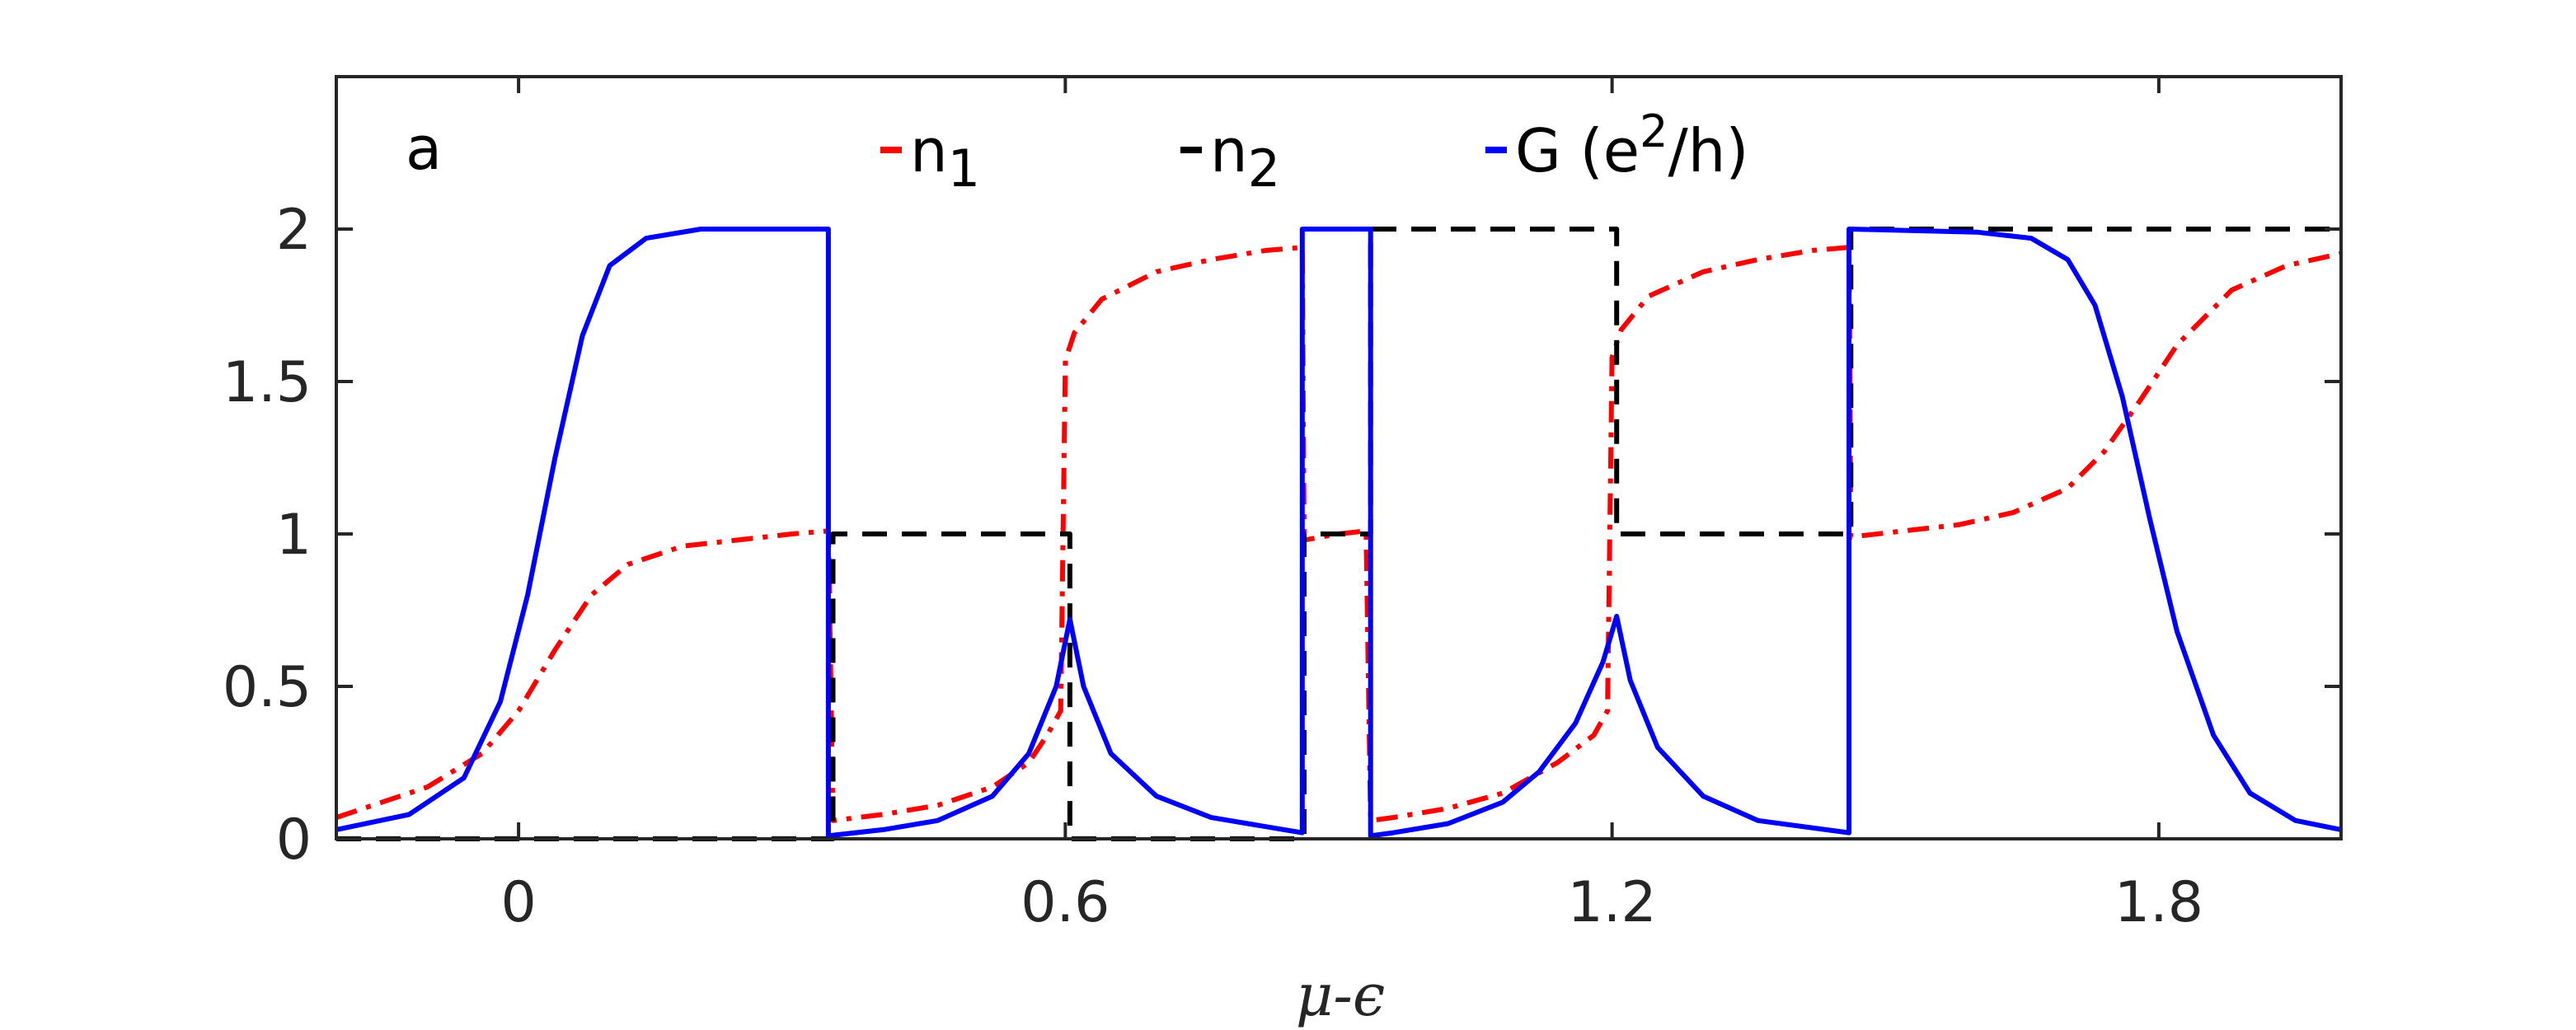 This screenshot has width=2576, height=1030. I want to click on x-tick-label: 0, so click(518, 902).